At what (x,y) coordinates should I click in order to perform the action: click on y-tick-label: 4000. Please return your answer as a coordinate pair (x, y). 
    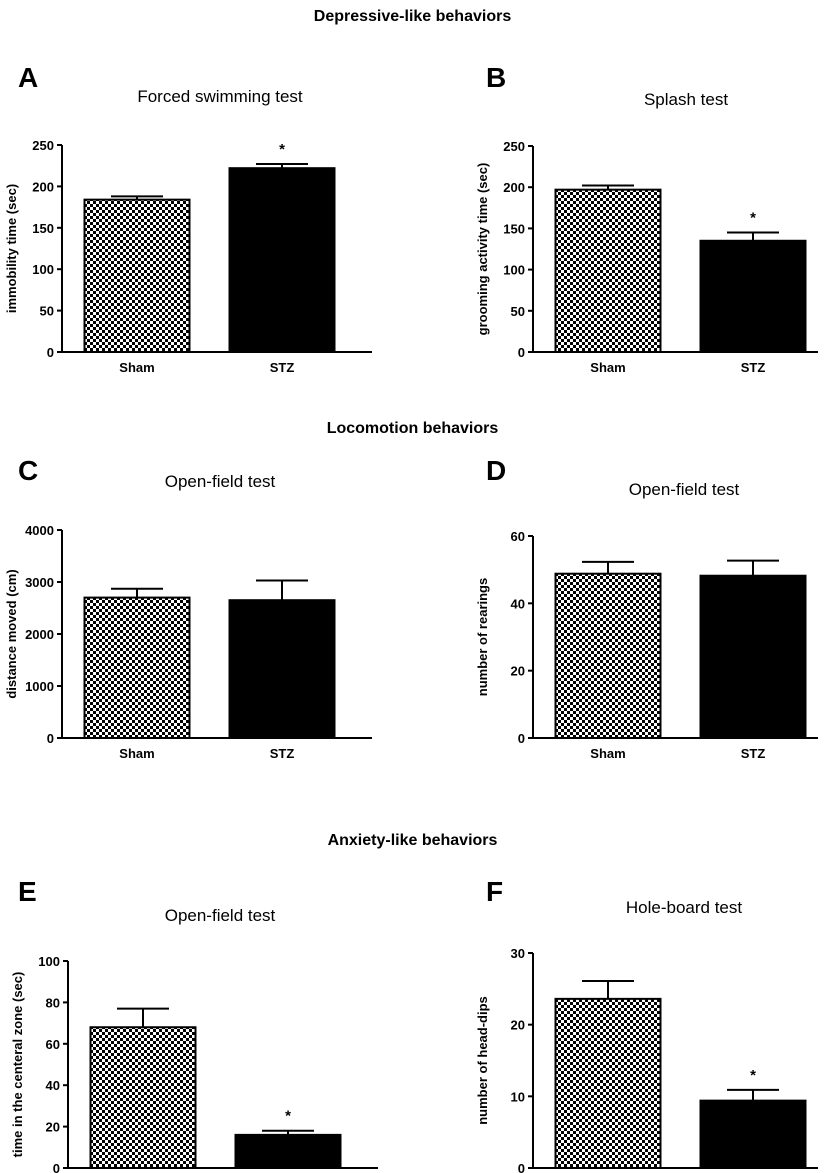
    Looking at the image, I should click on (39, 530).